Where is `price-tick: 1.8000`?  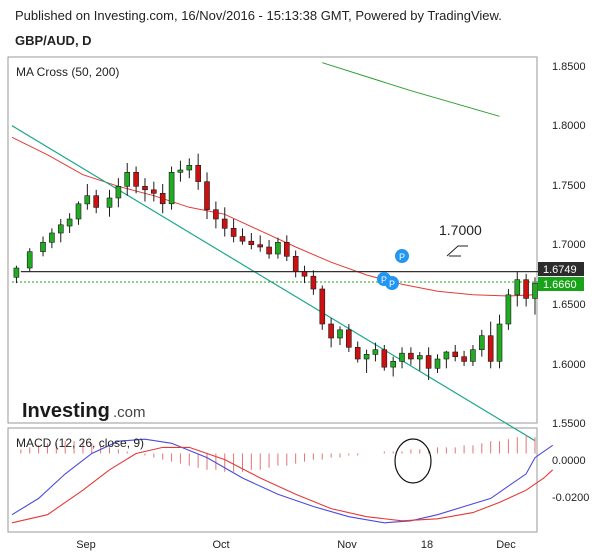 price-tick: 1.8000 is located at coordinates (569, 126).